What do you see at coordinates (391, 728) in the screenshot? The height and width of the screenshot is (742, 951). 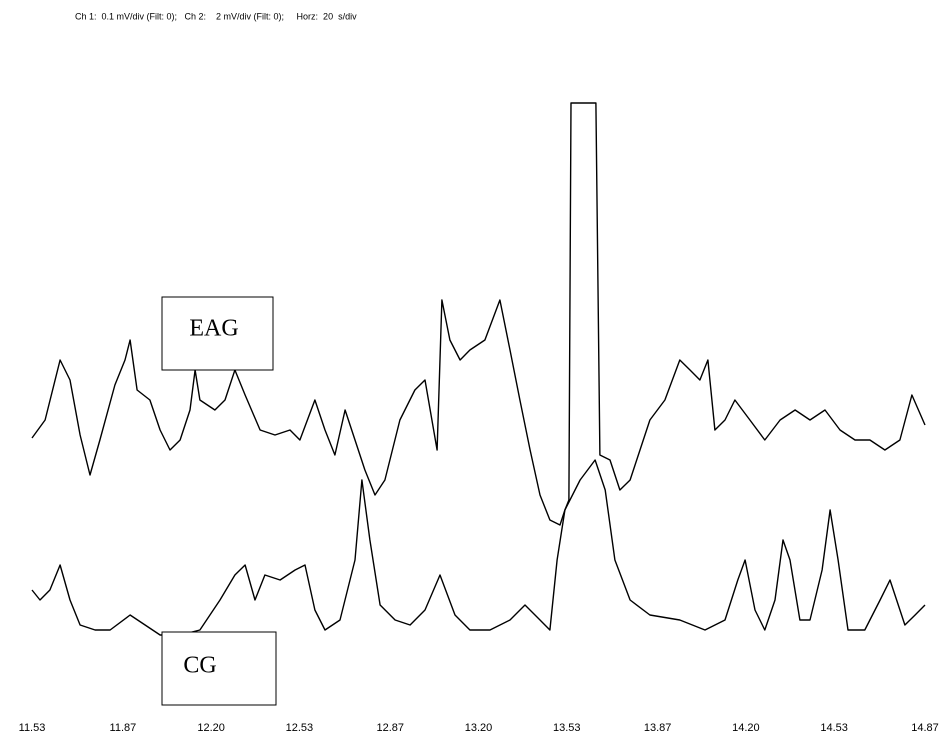 I see `x-tick-label: 12.87` at bounding box center [391, 728].